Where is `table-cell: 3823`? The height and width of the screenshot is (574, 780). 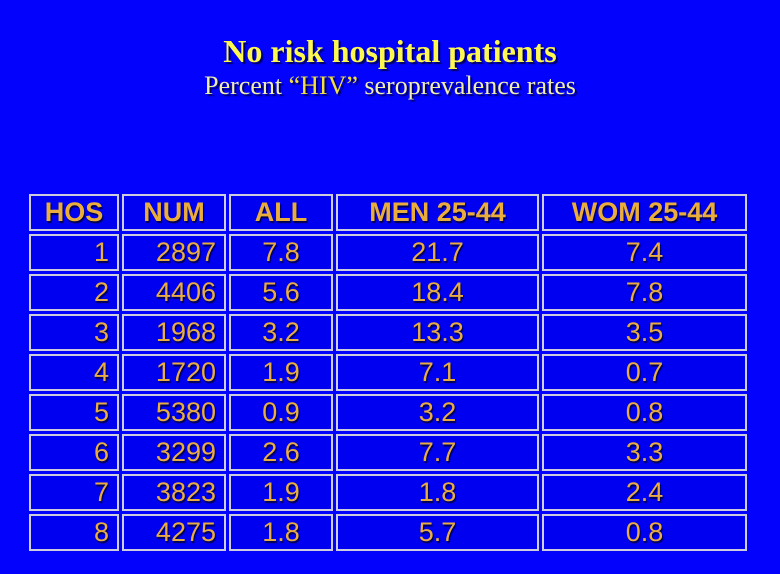 table-cell: 3823 is located at coordinates (174, 492).